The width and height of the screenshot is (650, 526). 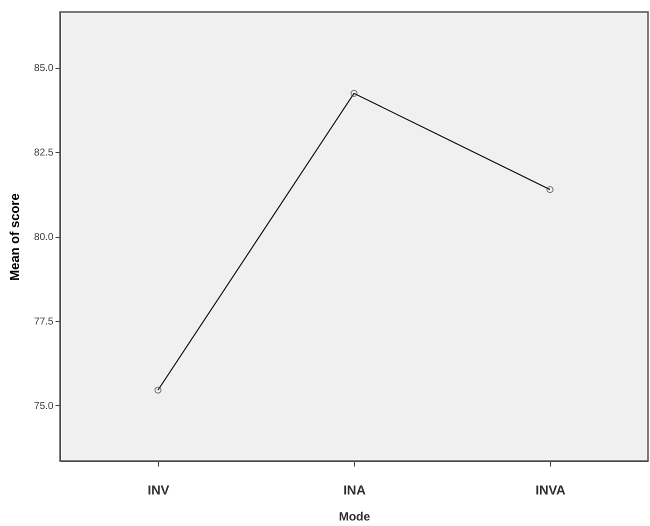 I want to click on x-axis-title: Mode, so click(x=354, y=517).